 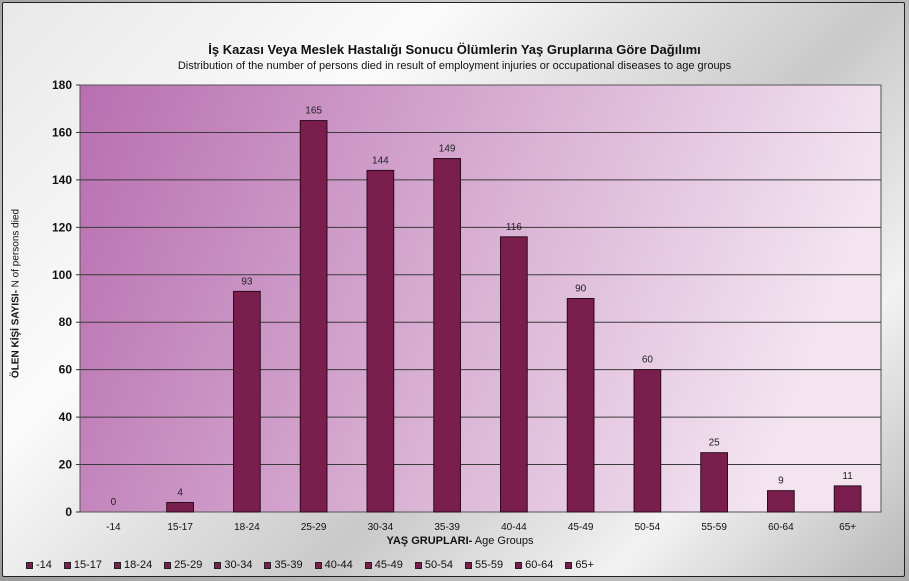 I want to click on data-label: 144, so click(x=380, y=160).